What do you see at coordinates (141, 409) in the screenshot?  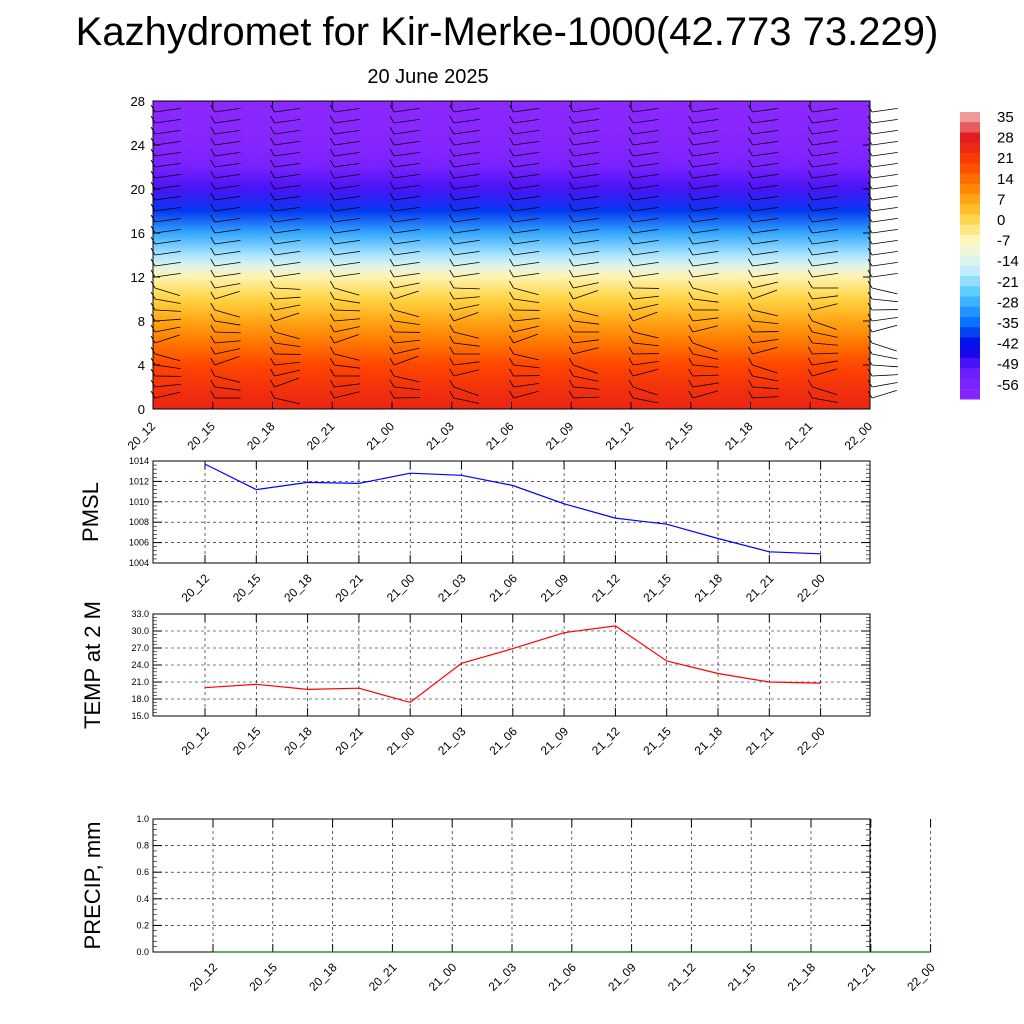 I see `y-tick-label: 0` at bounding box center [141, 409].